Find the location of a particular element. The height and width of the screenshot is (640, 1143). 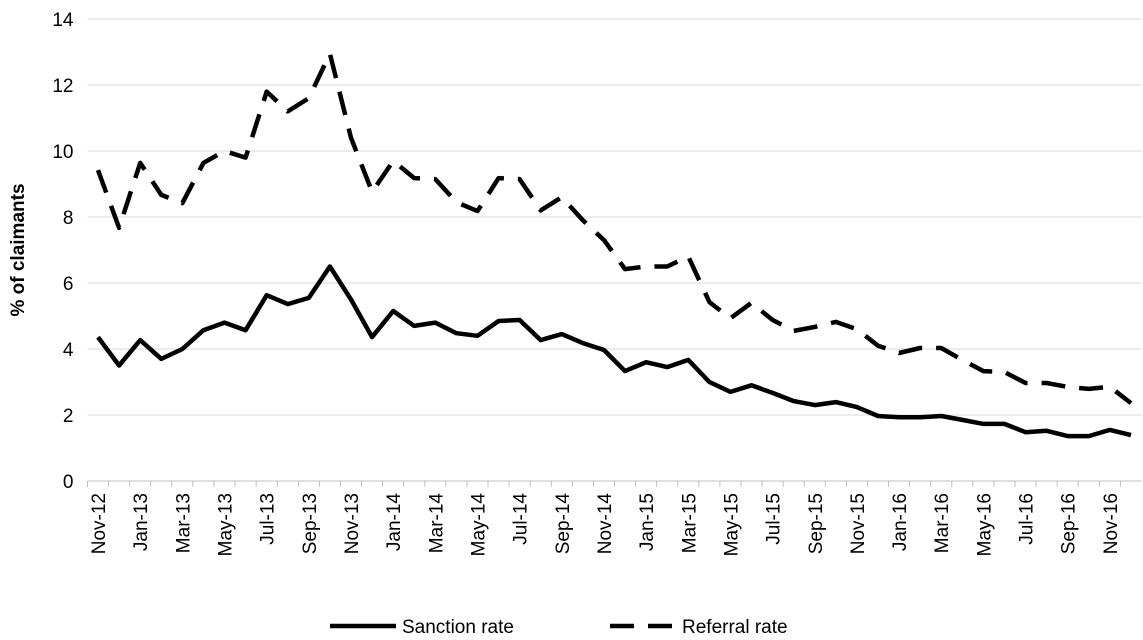

x-tick-label: May-13 is located at coordinates (226, 524).